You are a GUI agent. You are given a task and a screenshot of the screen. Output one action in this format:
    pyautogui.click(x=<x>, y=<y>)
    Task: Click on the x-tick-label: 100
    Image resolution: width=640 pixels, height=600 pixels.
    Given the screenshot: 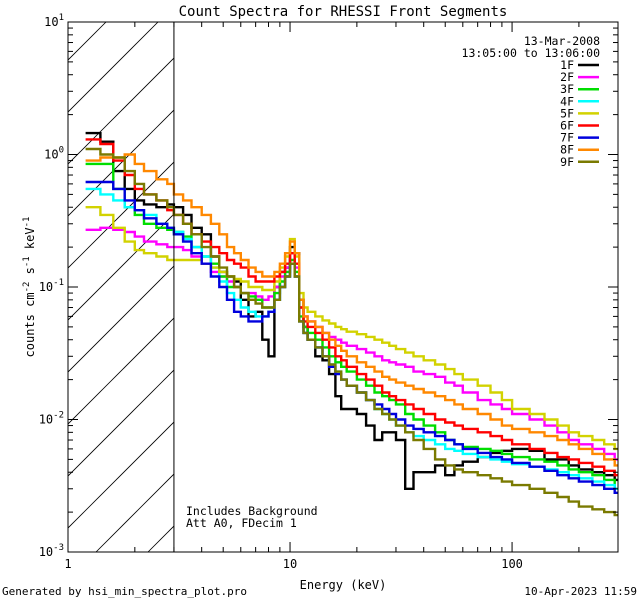 What is the action you would take?
    pyautogui.click(x=512, y=564)
    